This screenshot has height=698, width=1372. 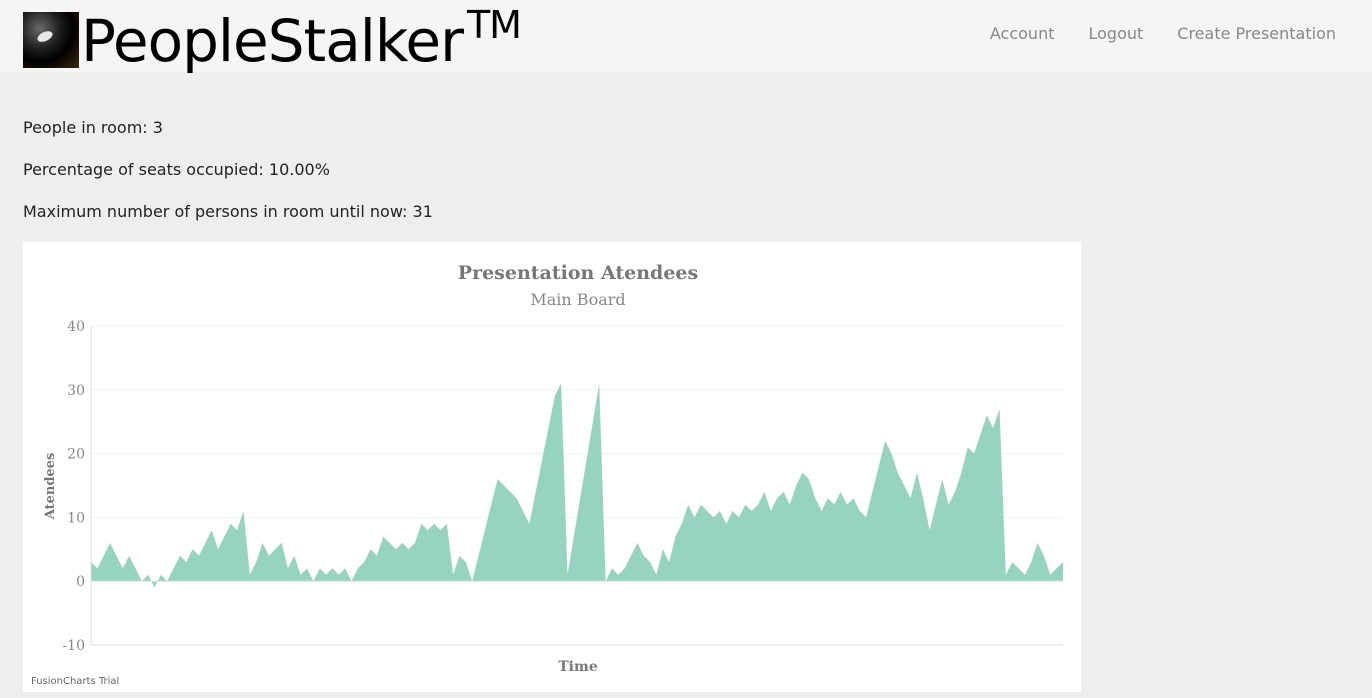 I want to click on y-axis-label: Atendees, so click(x=50, y=487).